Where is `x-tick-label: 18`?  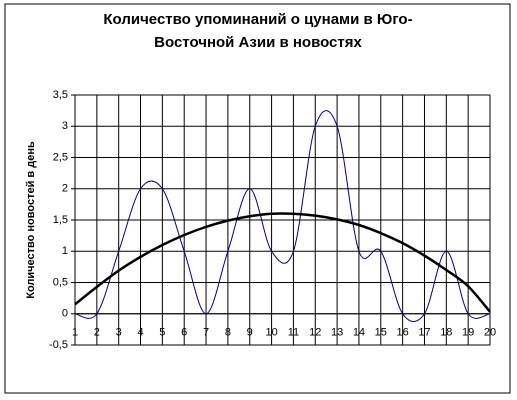
x-tick-label: 18 is located at coordinates (446, 333).